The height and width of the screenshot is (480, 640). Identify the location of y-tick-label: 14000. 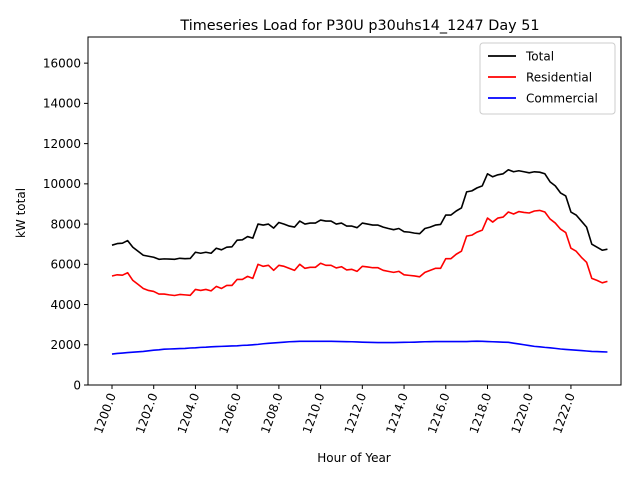
(62, 104).